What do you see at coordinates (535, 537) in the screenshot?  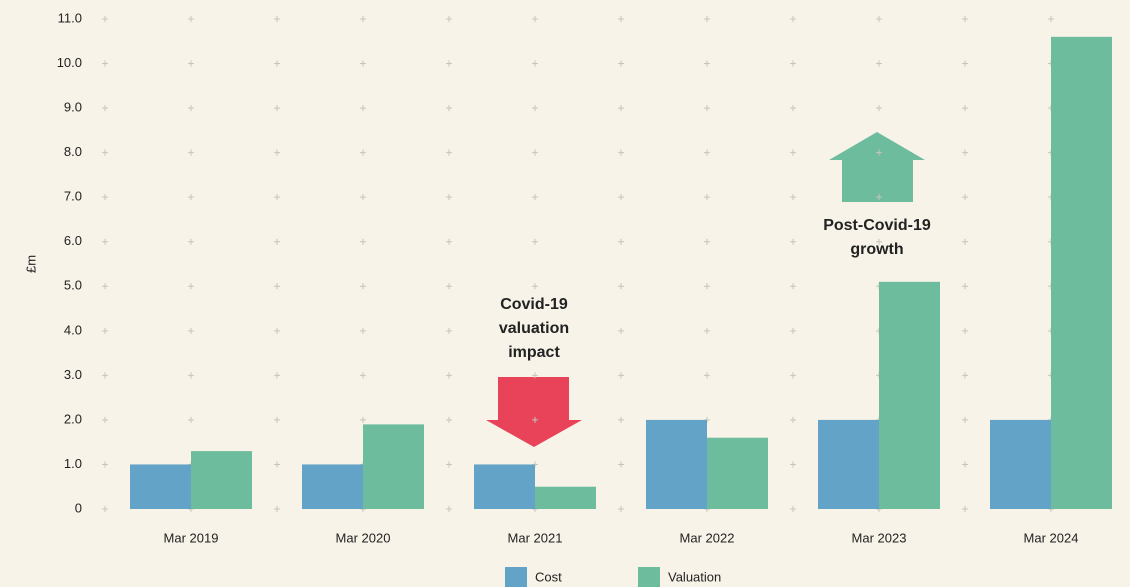 I see `x-tick-label: Mar 2021` at bounding box center [535, 537].